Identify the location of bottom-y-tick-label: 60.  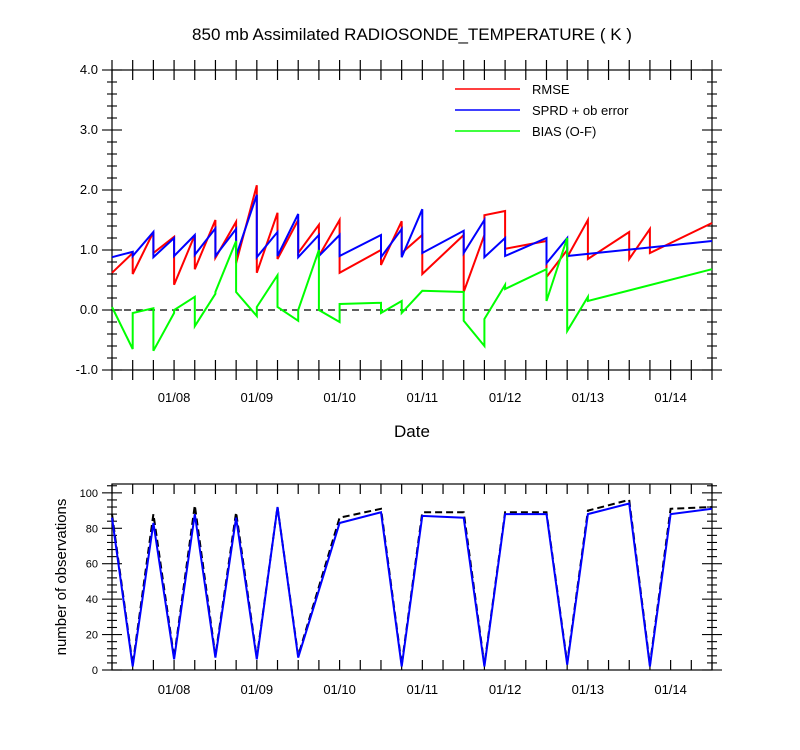
(92, 565).